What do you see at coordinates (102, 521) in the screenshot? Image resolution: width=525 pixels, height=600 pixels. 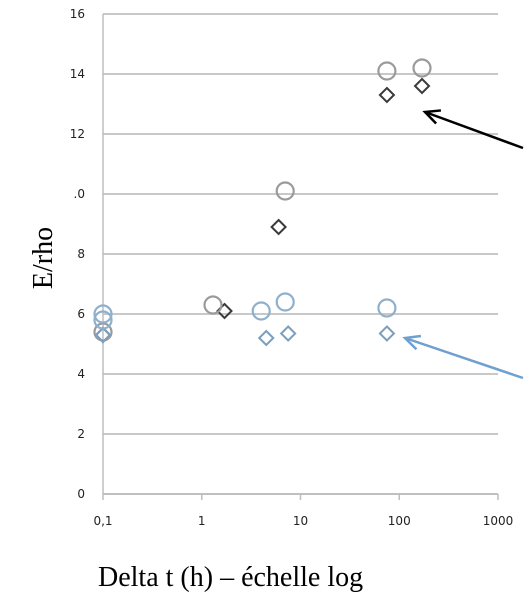 I see `x-tick-label: 0,1` at bounding box center [102, 521].